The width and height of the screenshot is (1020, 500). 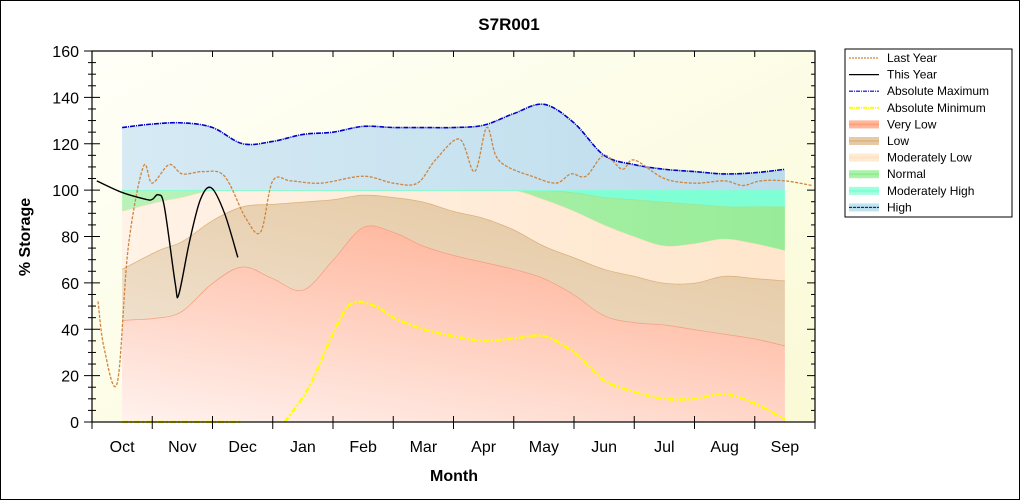 I want to click on legend-item: Very Low, so click(x=893, y=124).